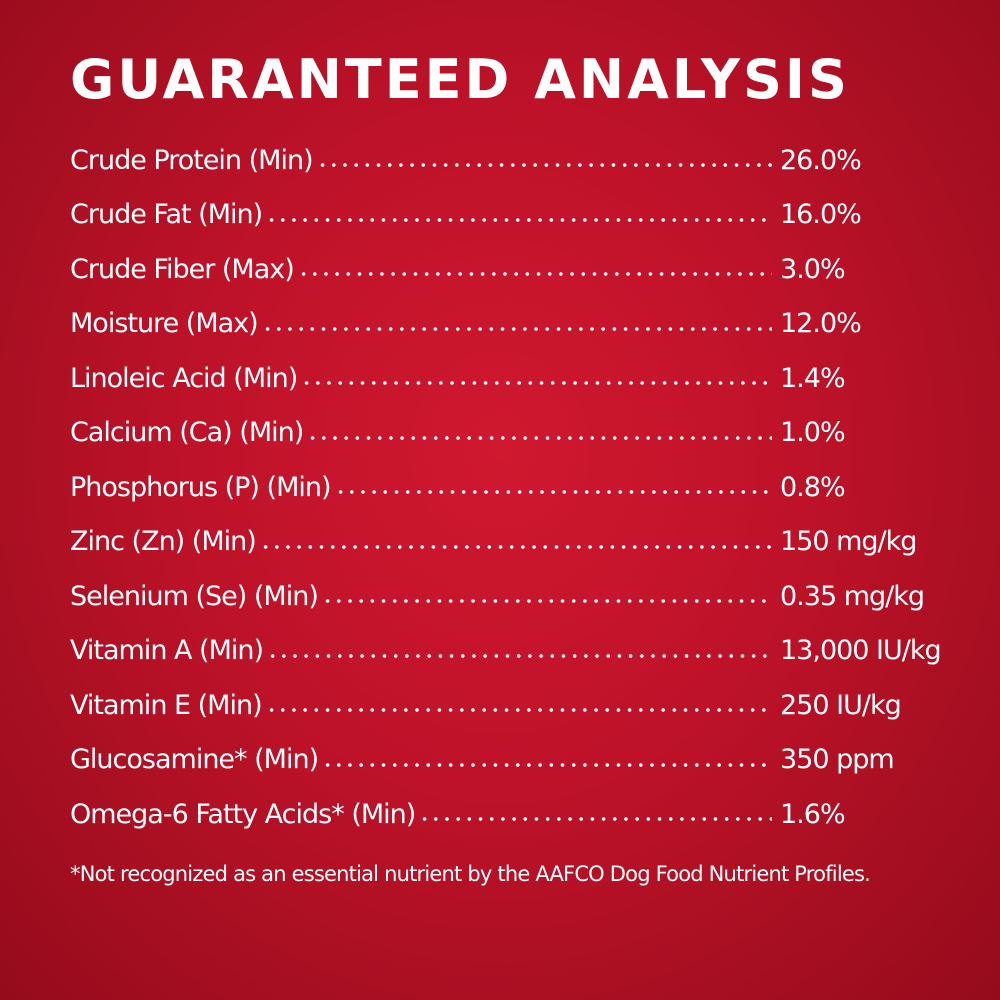 Image resolution: width=1000 pixels, height=1000 pixels. What do you see at coordinates (424, 650) in the screenshot?
I see `label-cell: Vitamin A (Min)` at bounding box center [424, 650].